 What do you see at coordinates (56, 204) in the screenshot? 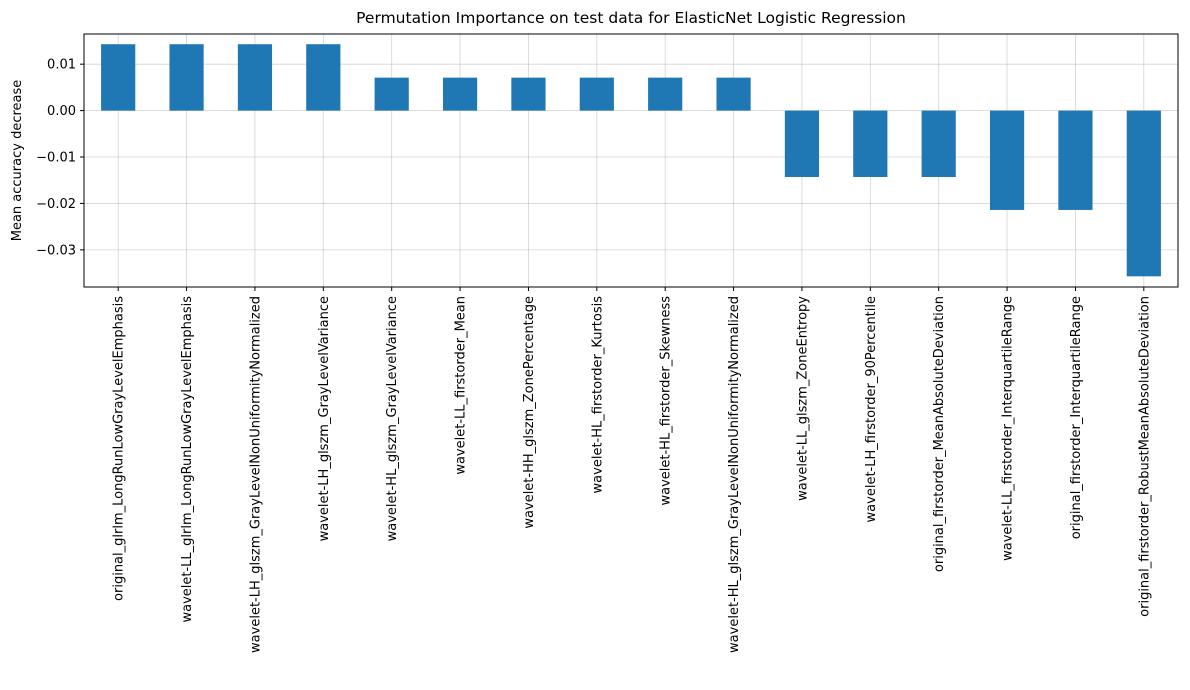
I see `y-tick-label: −0.02` at bounding box center [56, 204].